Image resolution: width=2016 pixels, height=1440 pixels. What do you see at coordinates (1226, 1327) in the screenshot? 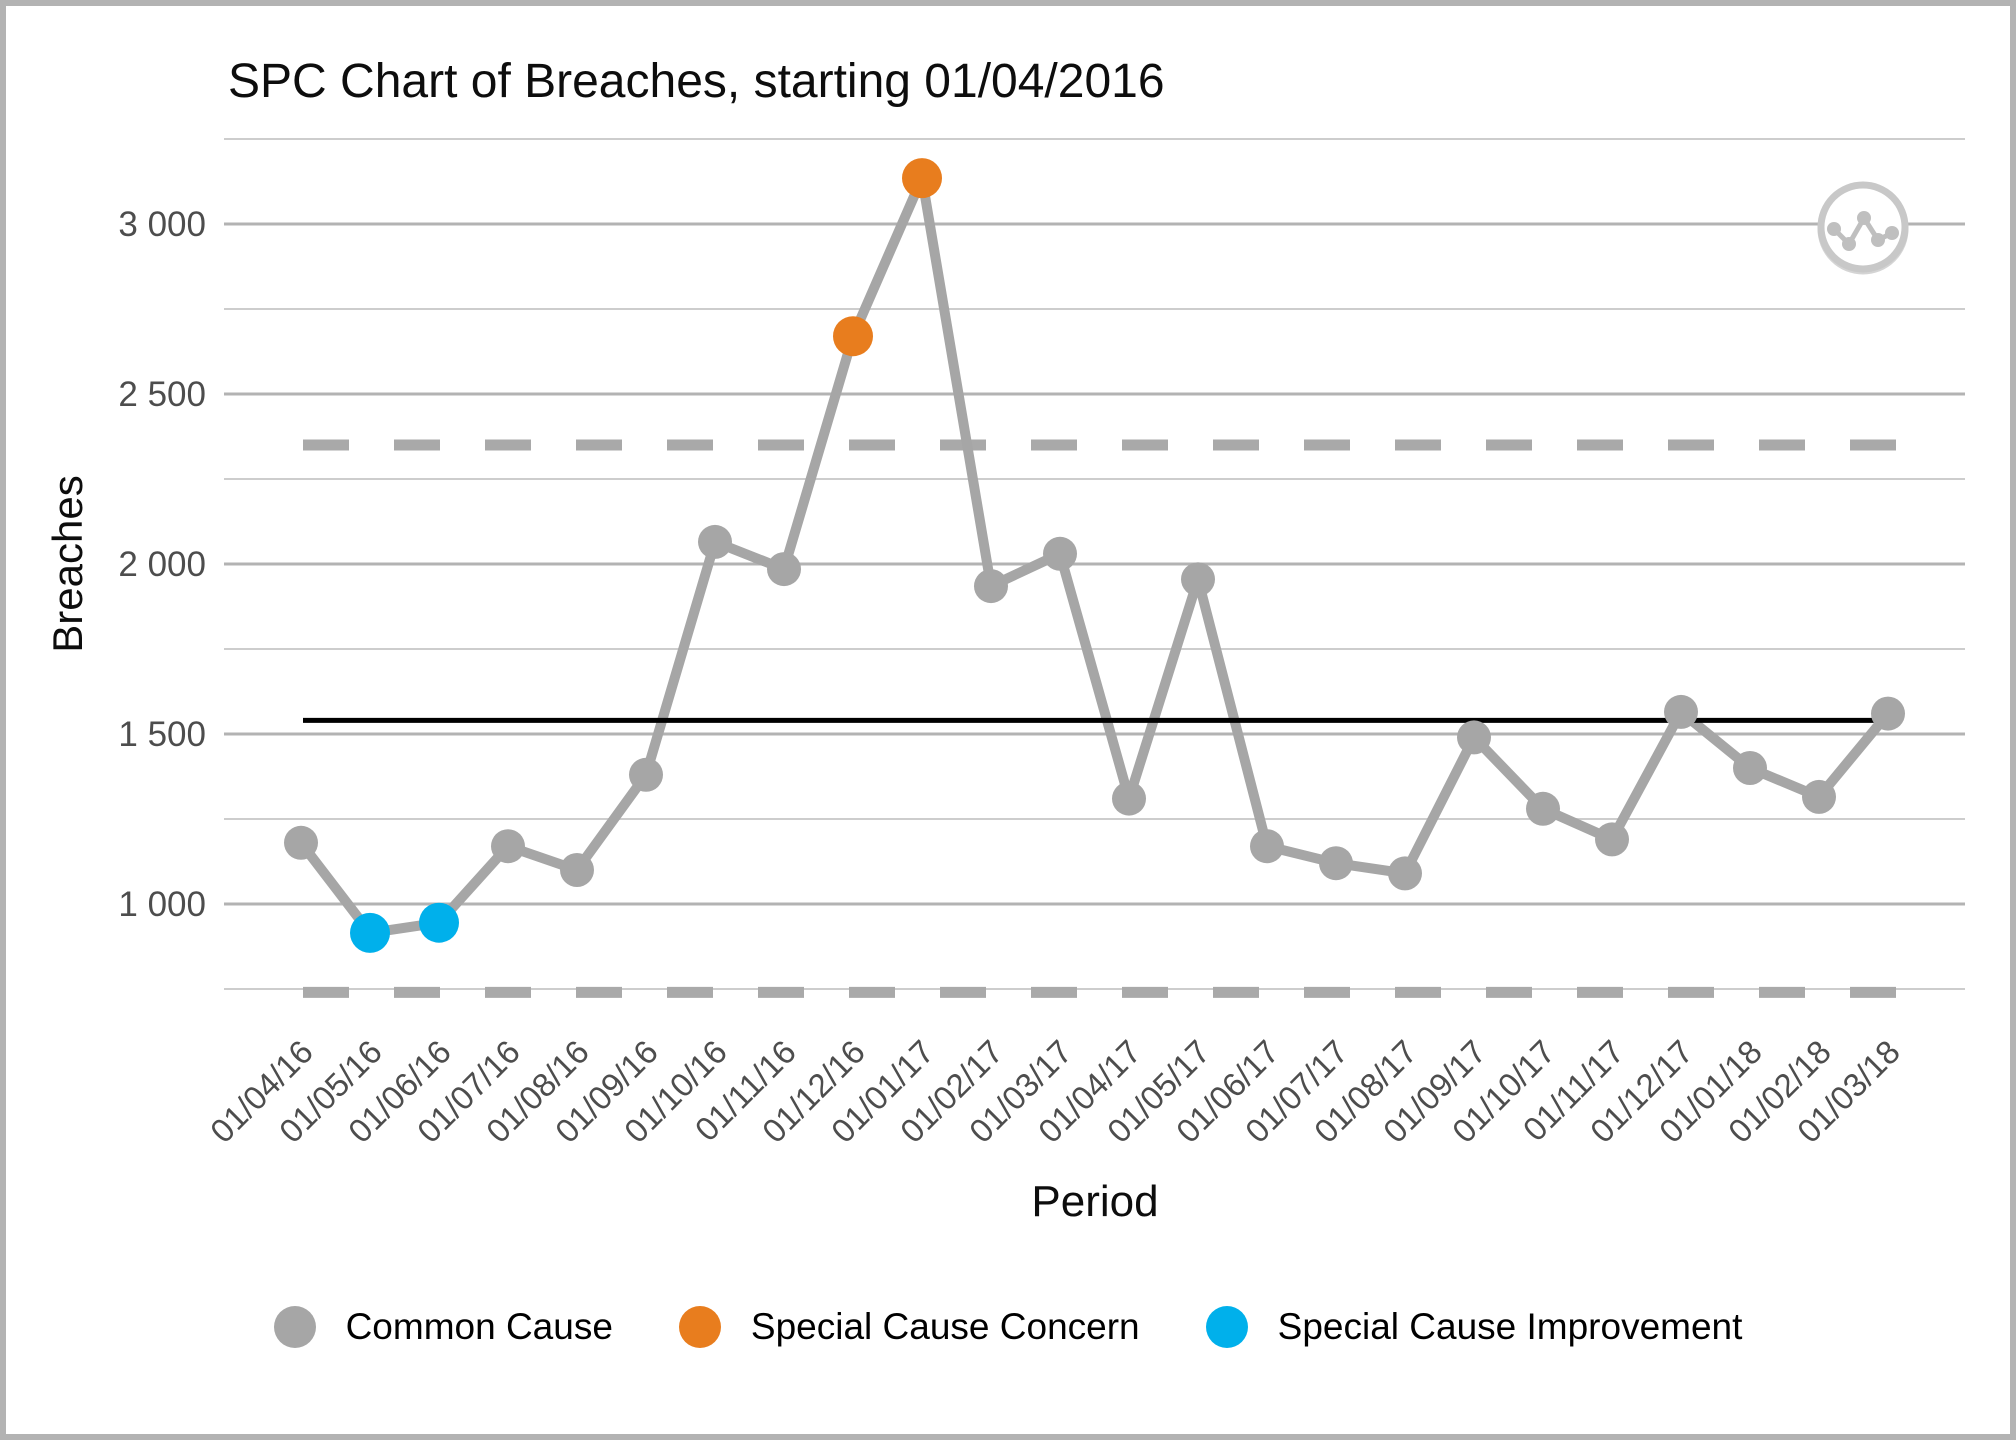
I see `improvement-dot-icon` at bounding box center [1226, 1327].